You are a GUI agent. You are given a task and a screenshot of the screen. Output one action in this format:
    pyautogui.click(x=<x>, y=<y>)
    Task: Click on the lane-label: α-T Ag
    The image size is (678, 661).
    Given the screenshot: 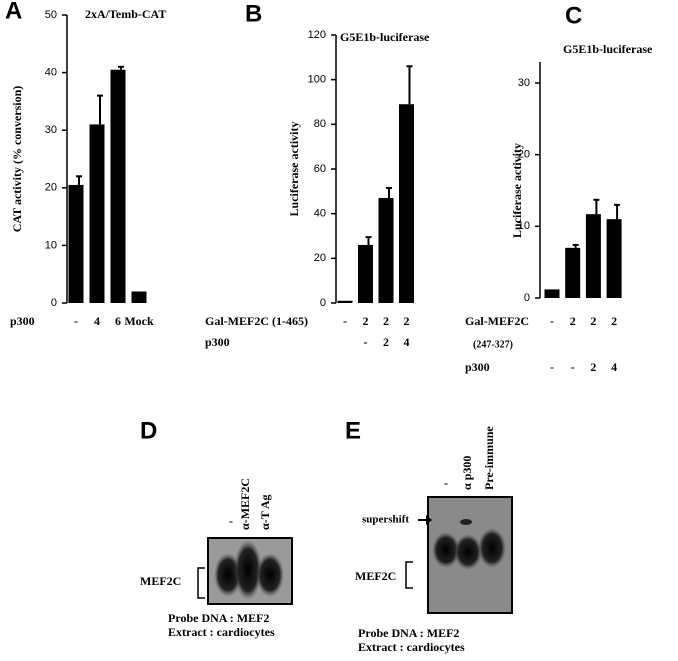 What is the action you would take?
    pyautogui.click(x=265, y=512)
    